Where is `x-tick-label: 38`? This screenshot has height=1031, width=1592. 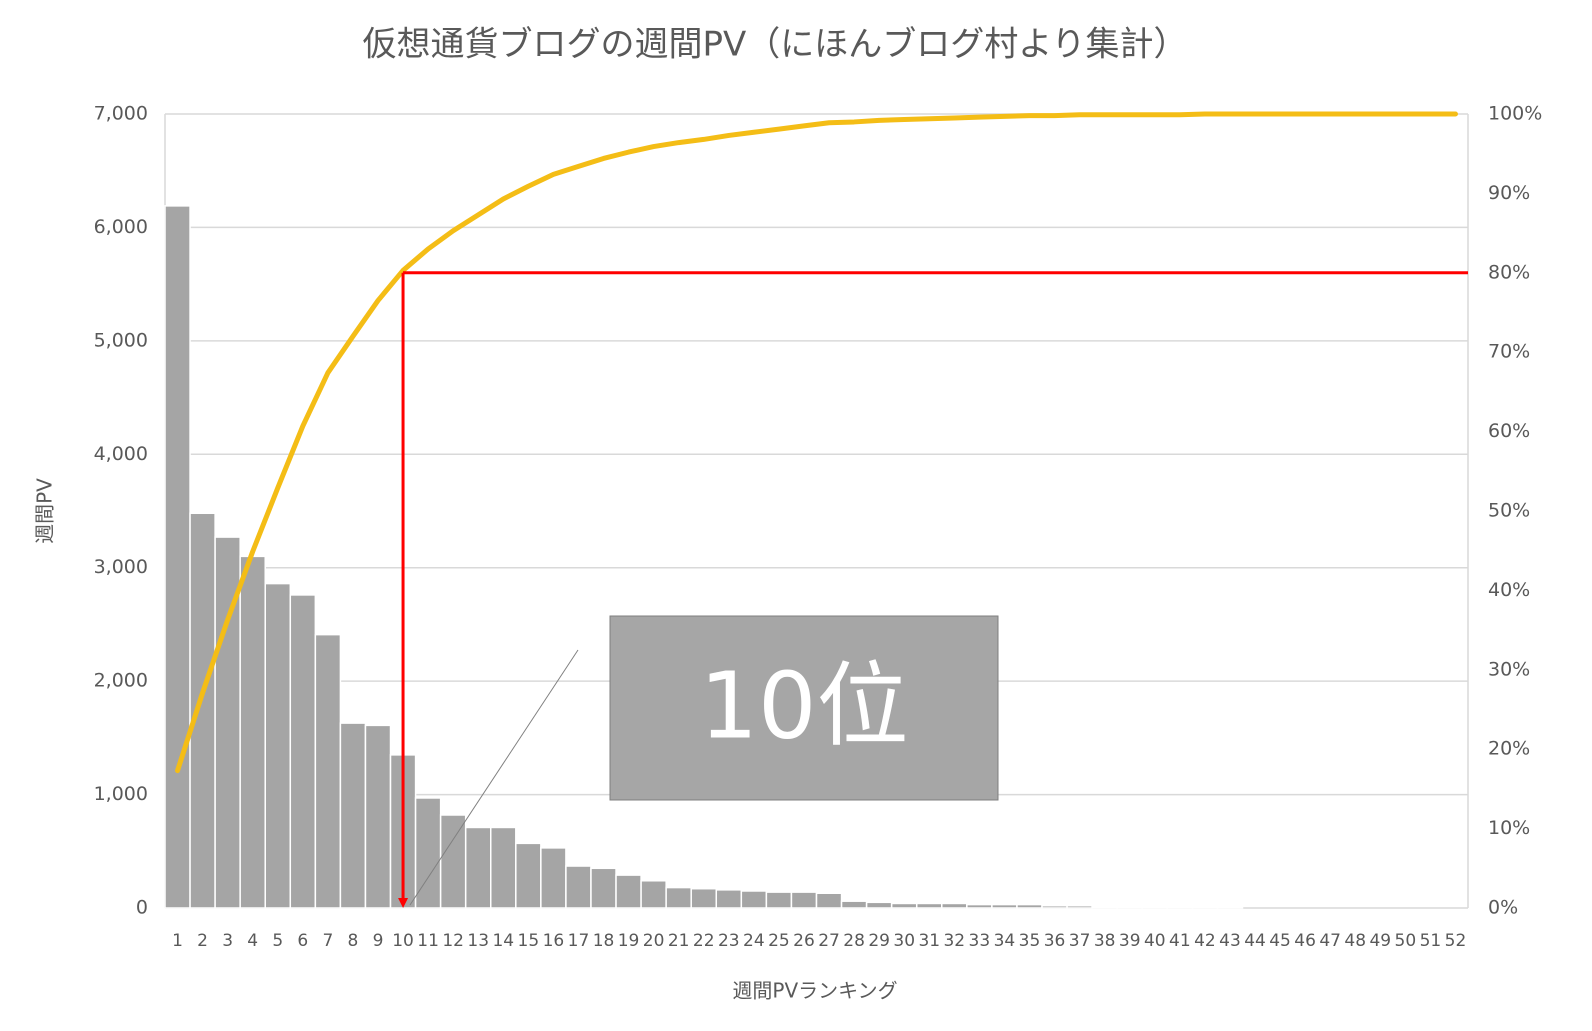 x-tick-label: 38 is located at coordinates (1105, 941).